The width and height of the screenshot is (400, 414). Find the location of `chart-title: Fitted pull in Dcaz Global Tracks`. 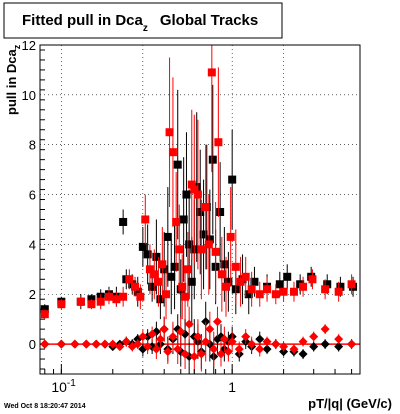

chart-title: Fitted pull in Dcaz Global Tracks is located at coordinates (140, 23).